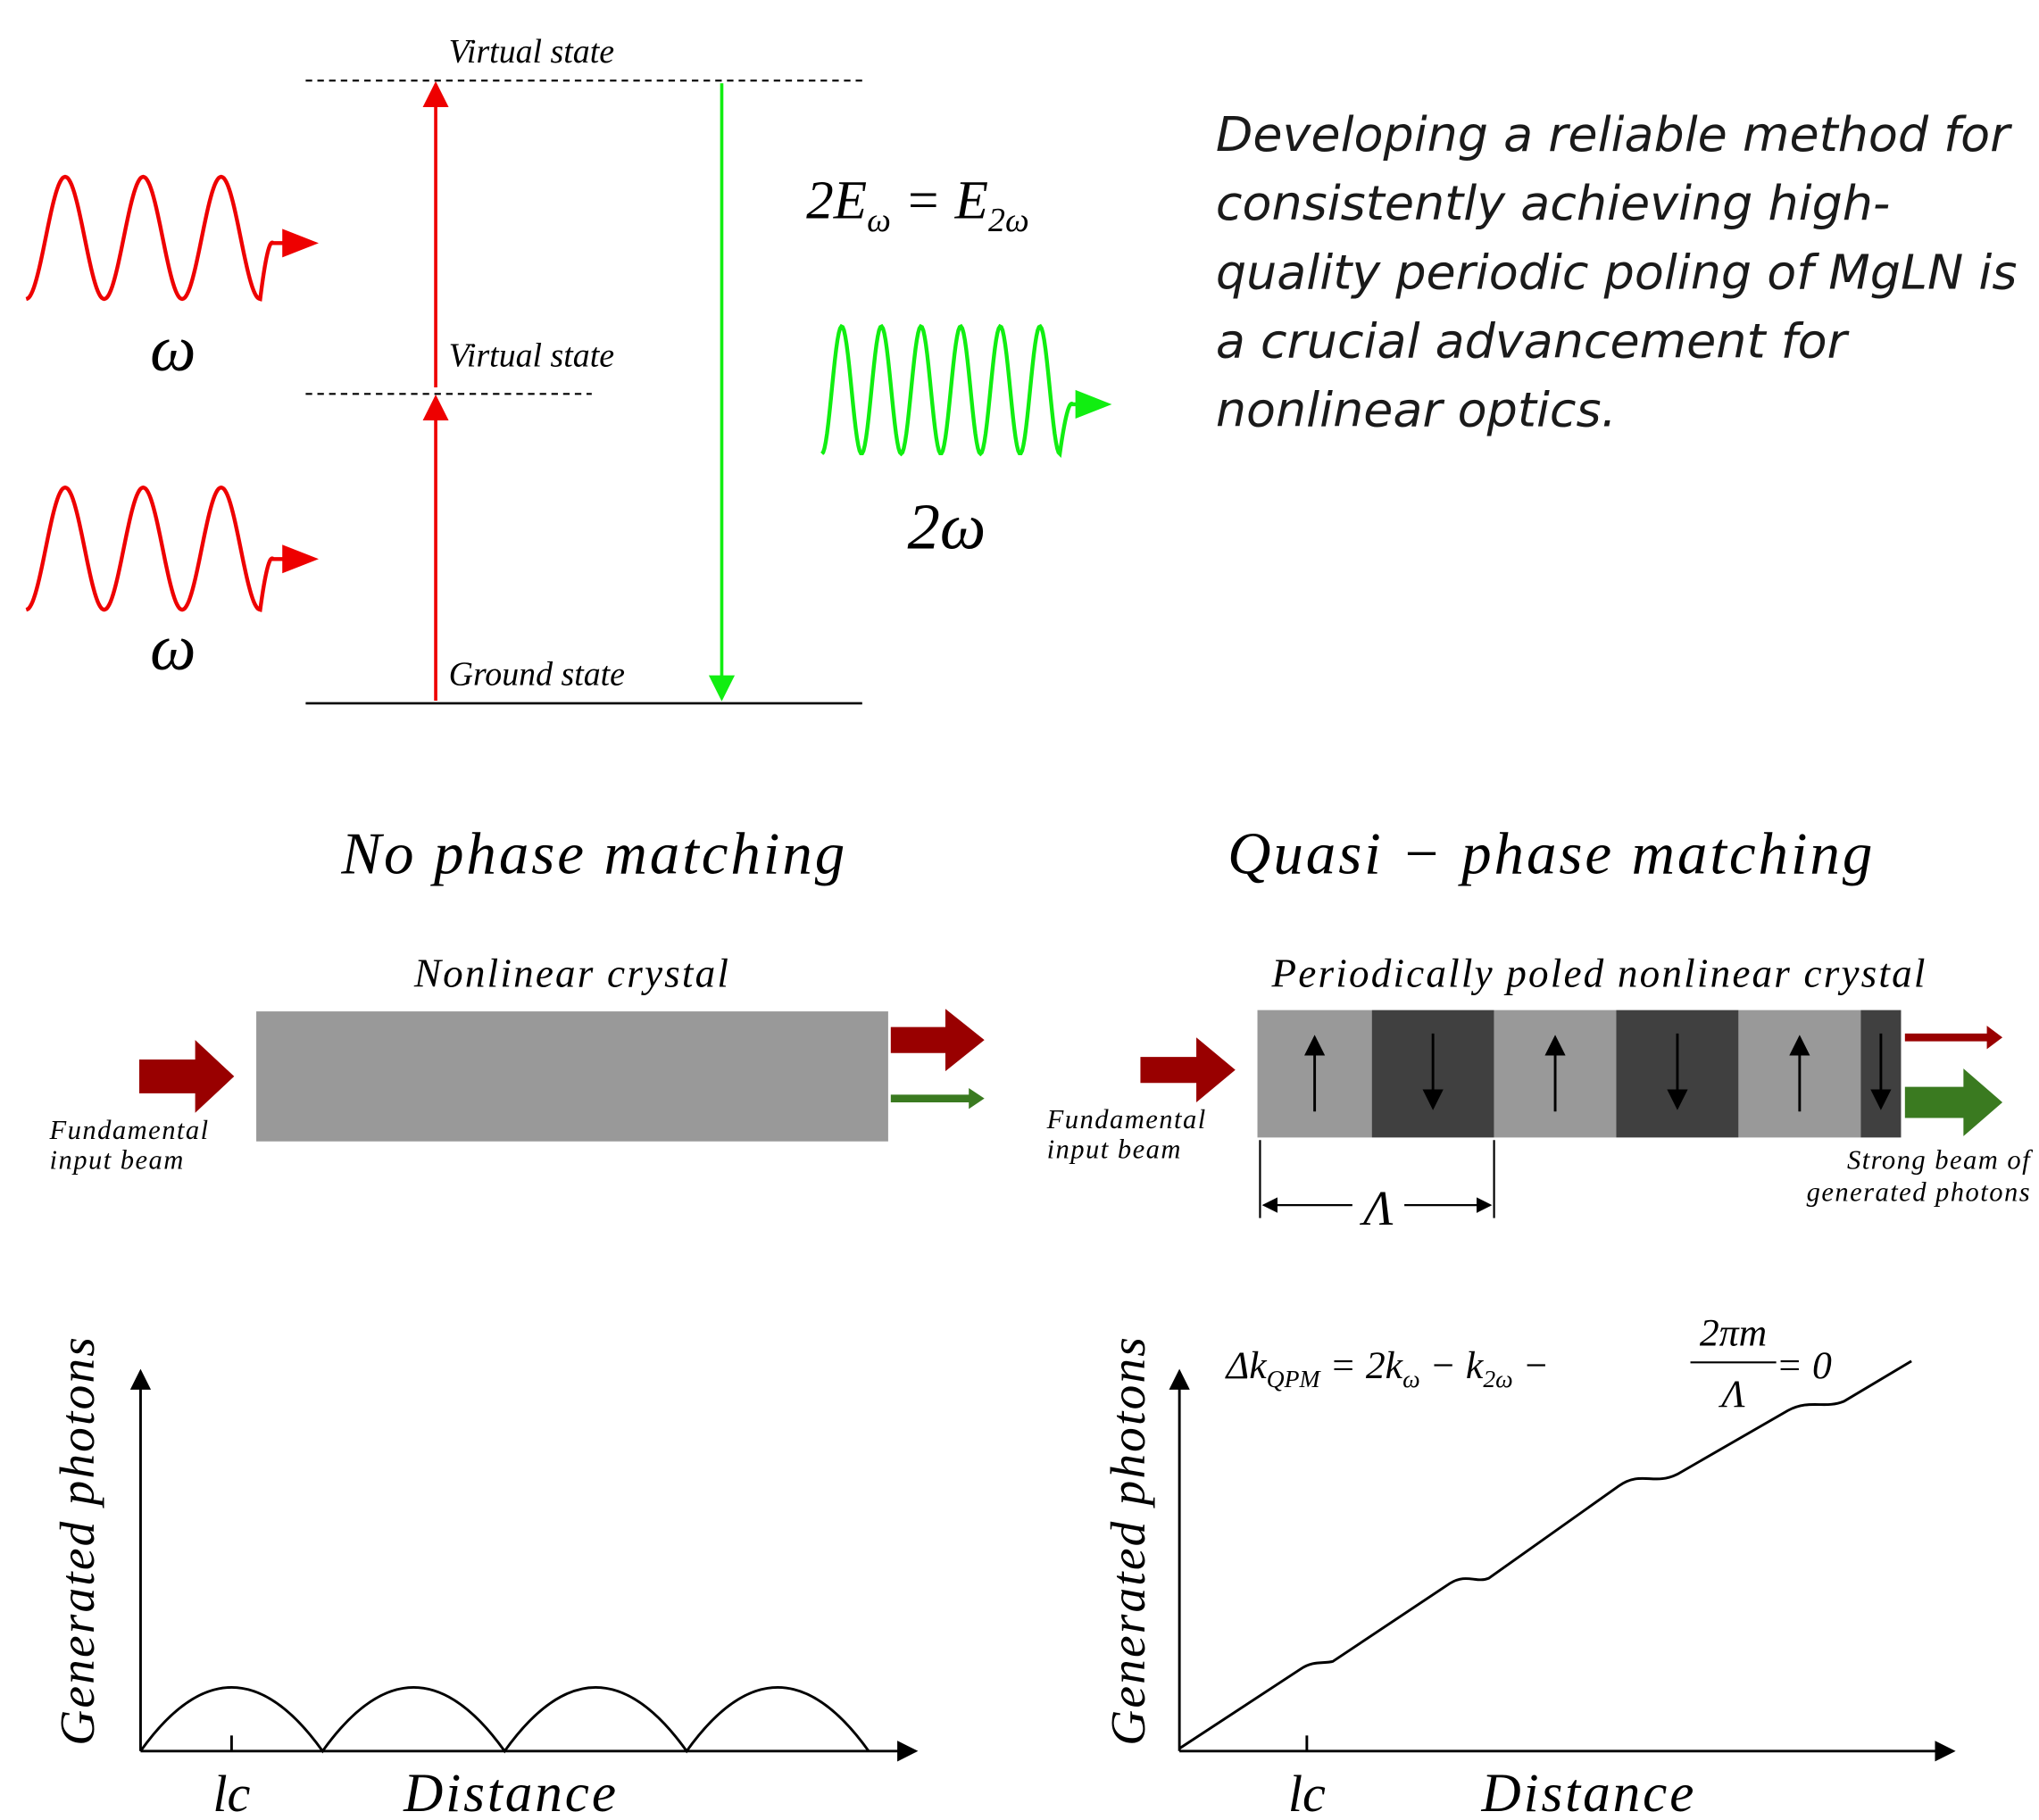 The height and width of the screenshot is (1820, 2039). Describe the element at coordinates (537, 675) in the screenshot. I see `level-label: Ground state` at that location.